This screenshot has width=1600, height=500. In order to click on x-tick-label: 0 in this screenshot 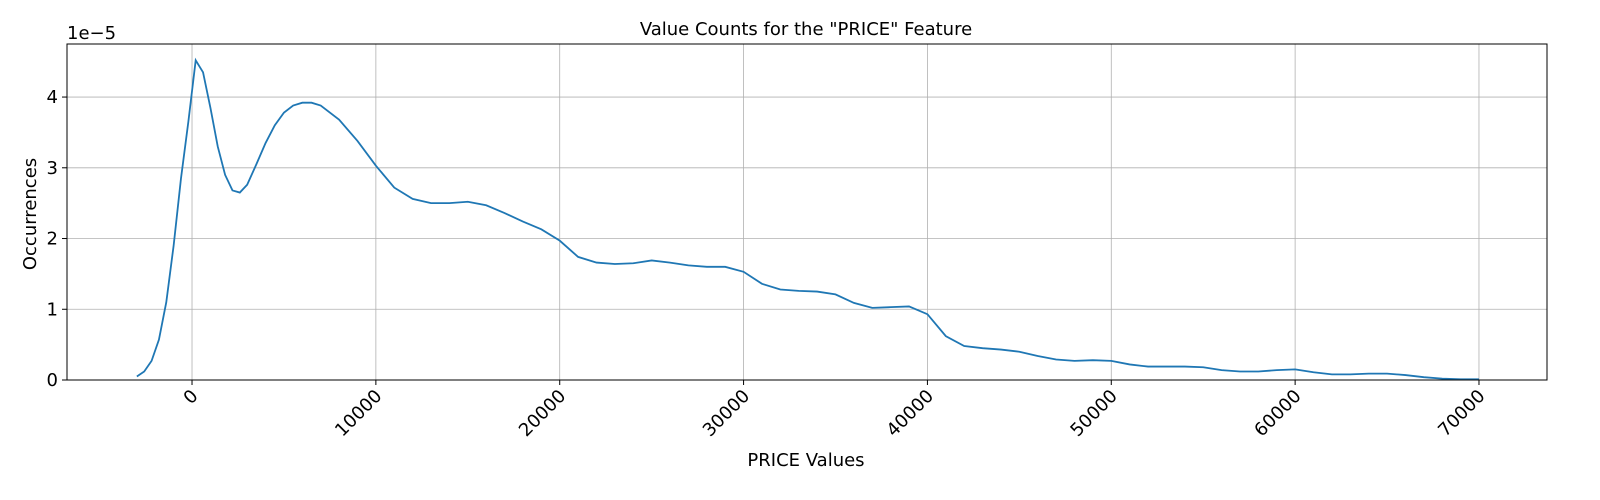, I will do `click(191, 397)`.